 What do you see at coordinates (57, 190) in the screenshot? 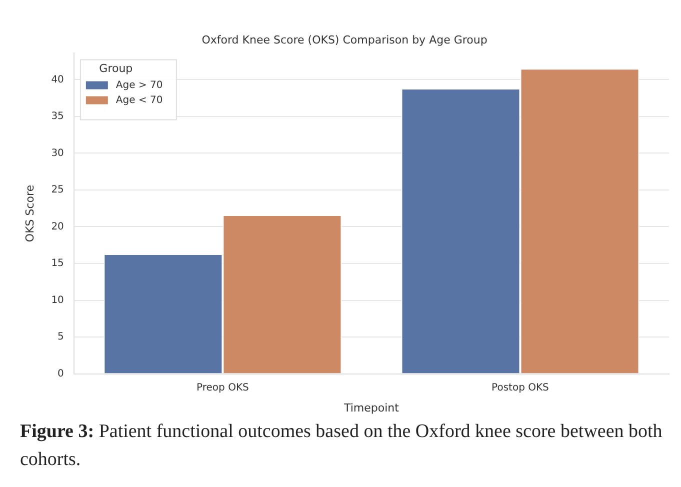
I see `y-tick-label: 25` at bounding box center [57, 190].